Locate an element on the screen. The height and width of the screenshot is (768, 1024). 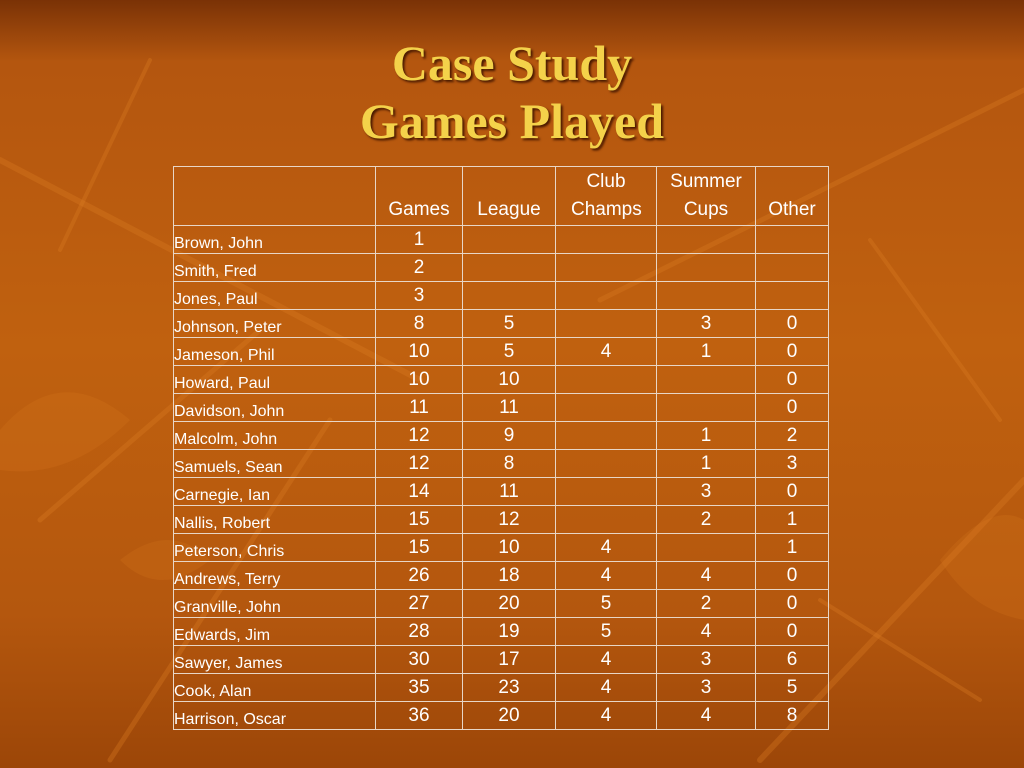
other-cell: 2 is located at coordinates (792, 435).